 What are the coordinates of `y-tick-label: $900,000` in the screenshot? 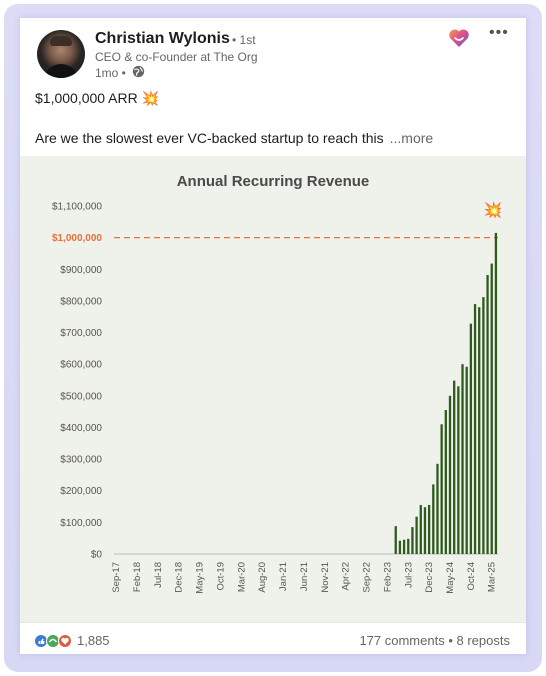 It's located at (81, 270).